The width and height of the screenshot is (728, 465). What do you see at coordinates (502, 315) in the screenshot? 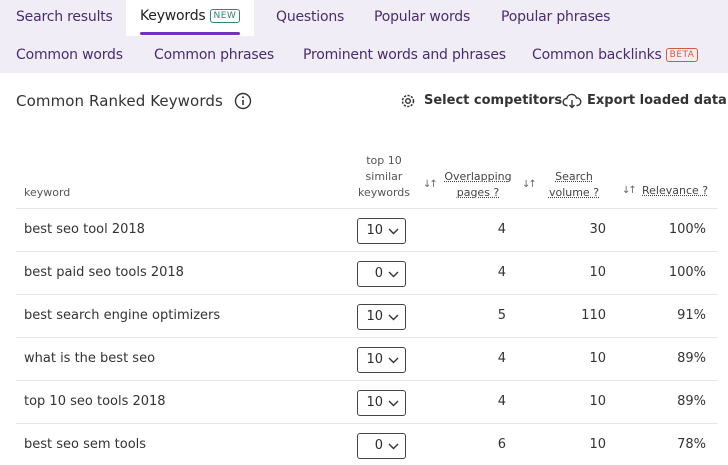
I see `overlapping-pages-cell: 5` at bounding box center [502, 315].